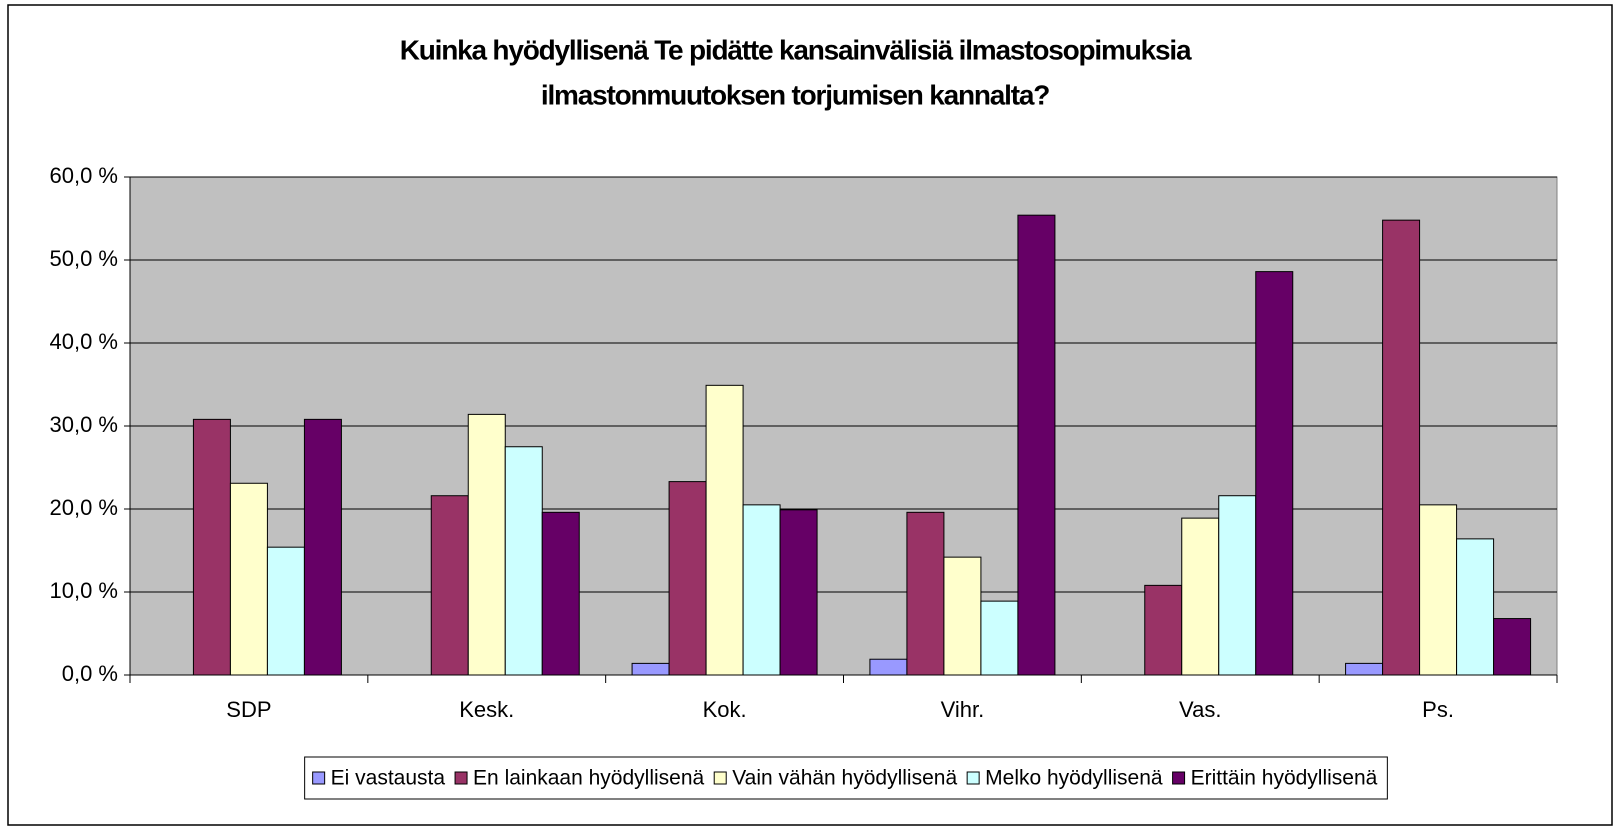 This screenshot has height=830, width=1620. What do you see at coordinates (84, 258) in the screenshot?
I see `y-tick-label: 50,0 %` at bounding box center [84, 258].